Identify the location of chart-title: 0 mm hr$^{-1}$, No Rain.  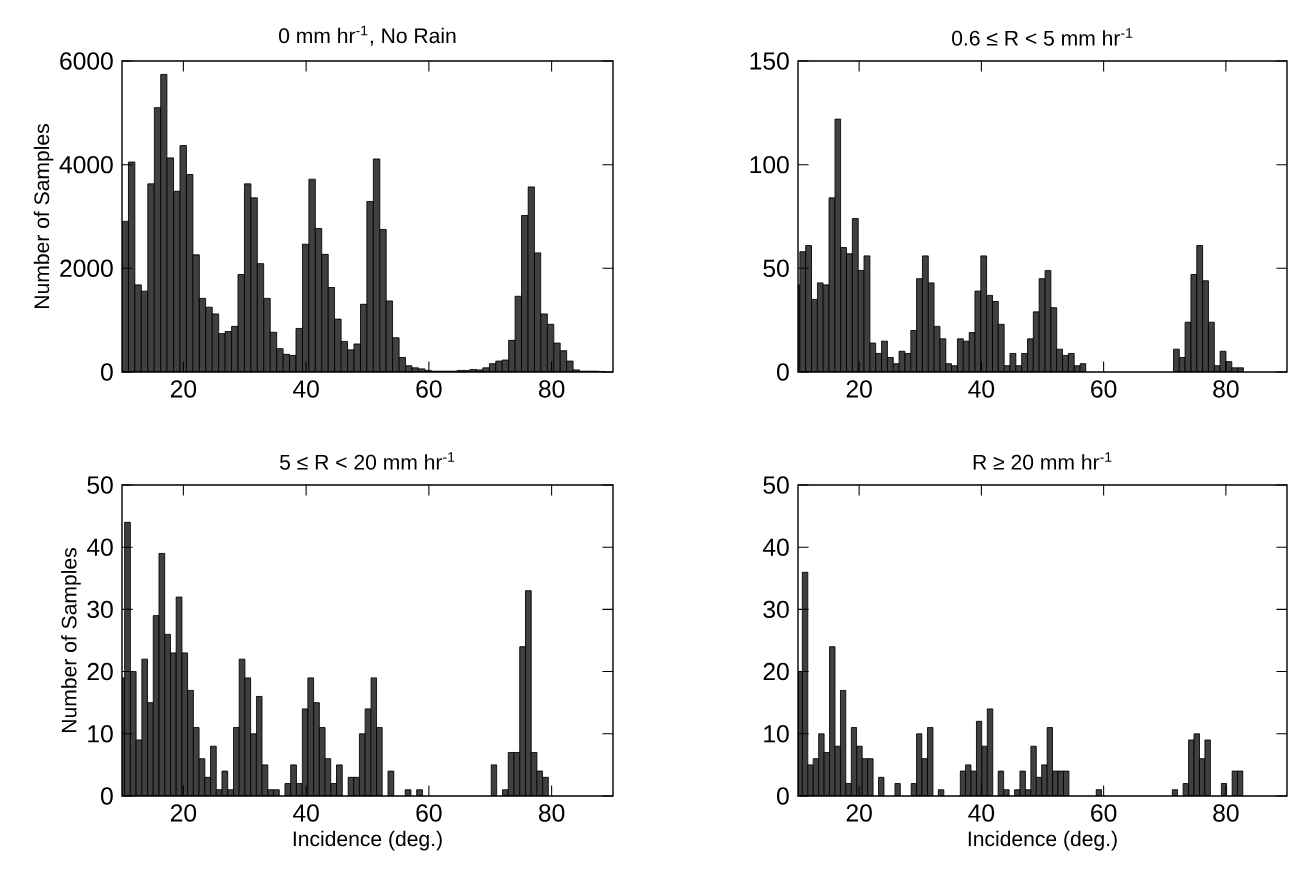
(367, 35).